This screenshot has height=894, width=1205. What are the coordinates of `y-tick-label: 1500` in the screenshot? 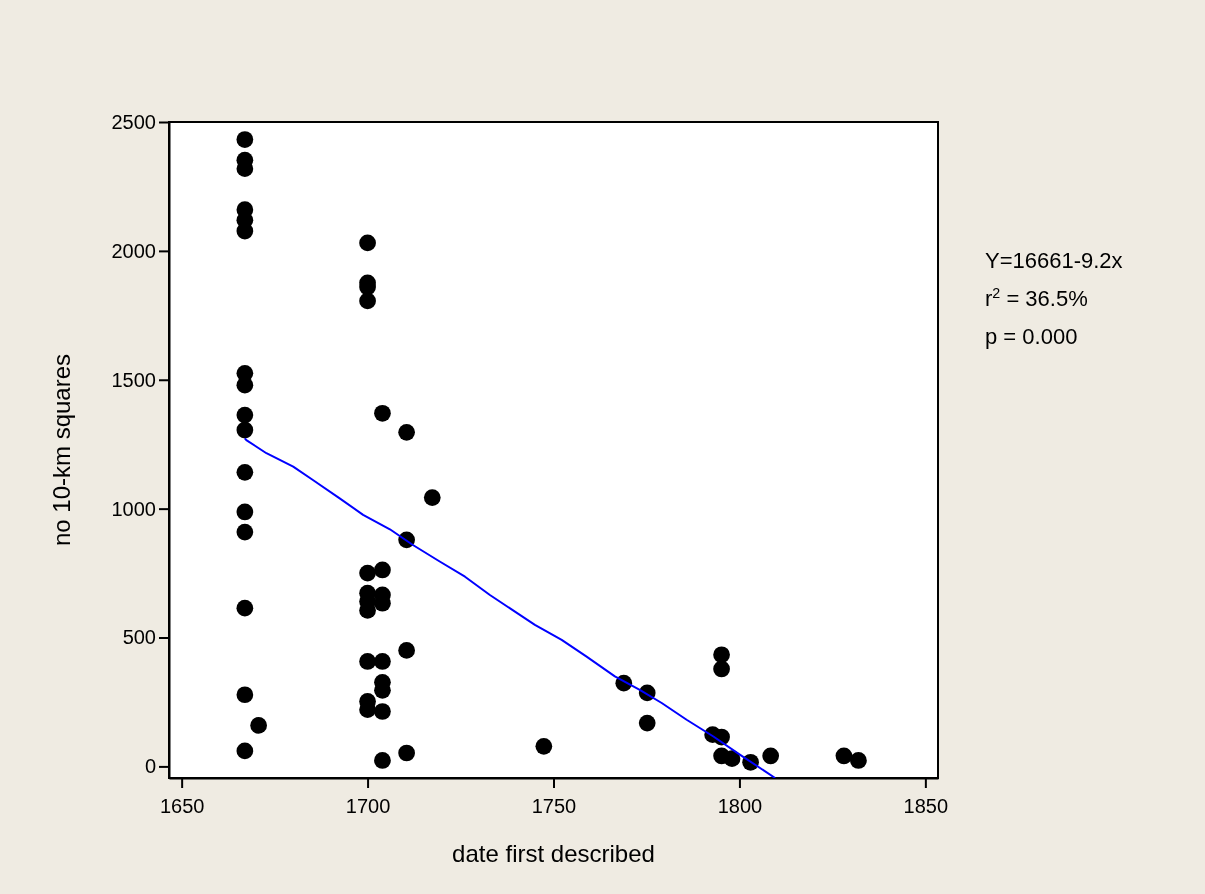 It's located at (133, 379).